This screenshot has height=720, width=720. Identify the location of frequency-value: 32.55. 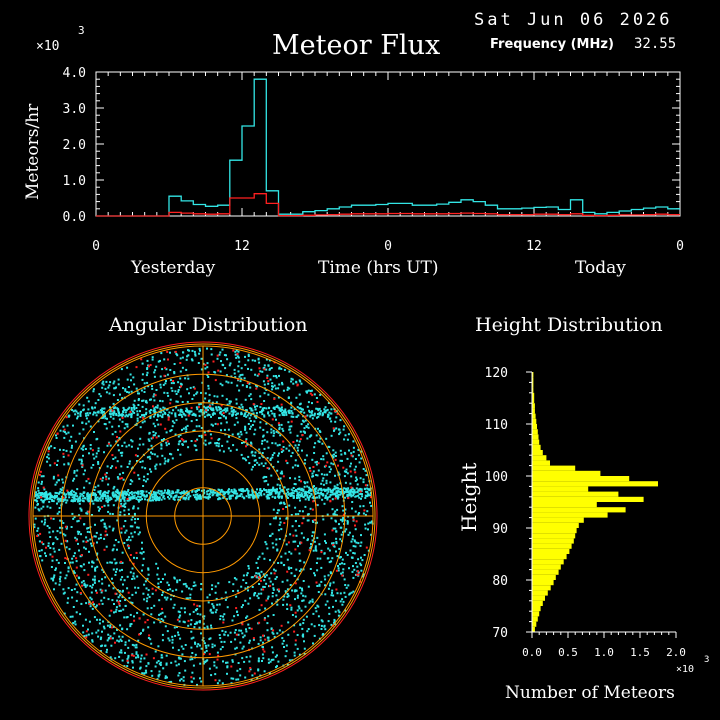
(655, 44).